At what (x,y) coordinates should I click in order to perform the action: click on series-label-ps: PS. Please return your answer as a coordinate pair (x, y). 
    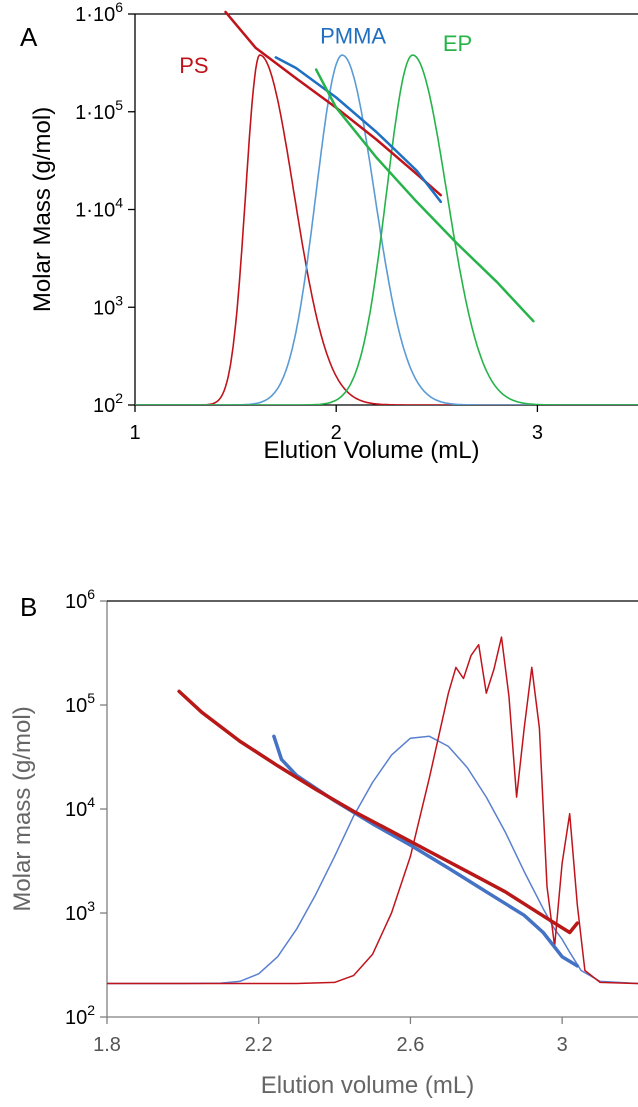
    Looking at the image, I should click on (193, 65).